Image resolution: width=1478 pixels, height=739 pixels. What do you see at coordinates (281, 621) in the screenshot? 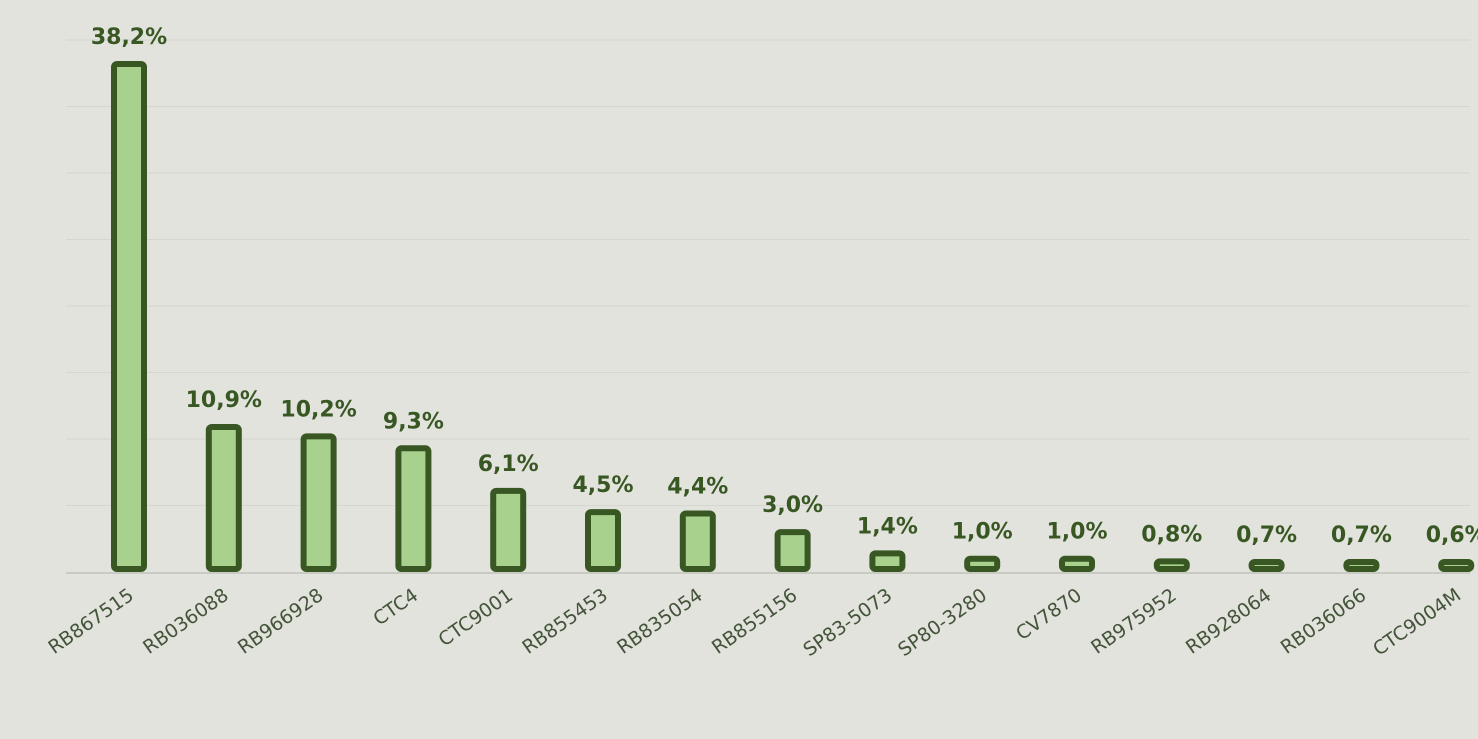
I see `x-tick-label: RB966928` at bounding box center [281, 621].